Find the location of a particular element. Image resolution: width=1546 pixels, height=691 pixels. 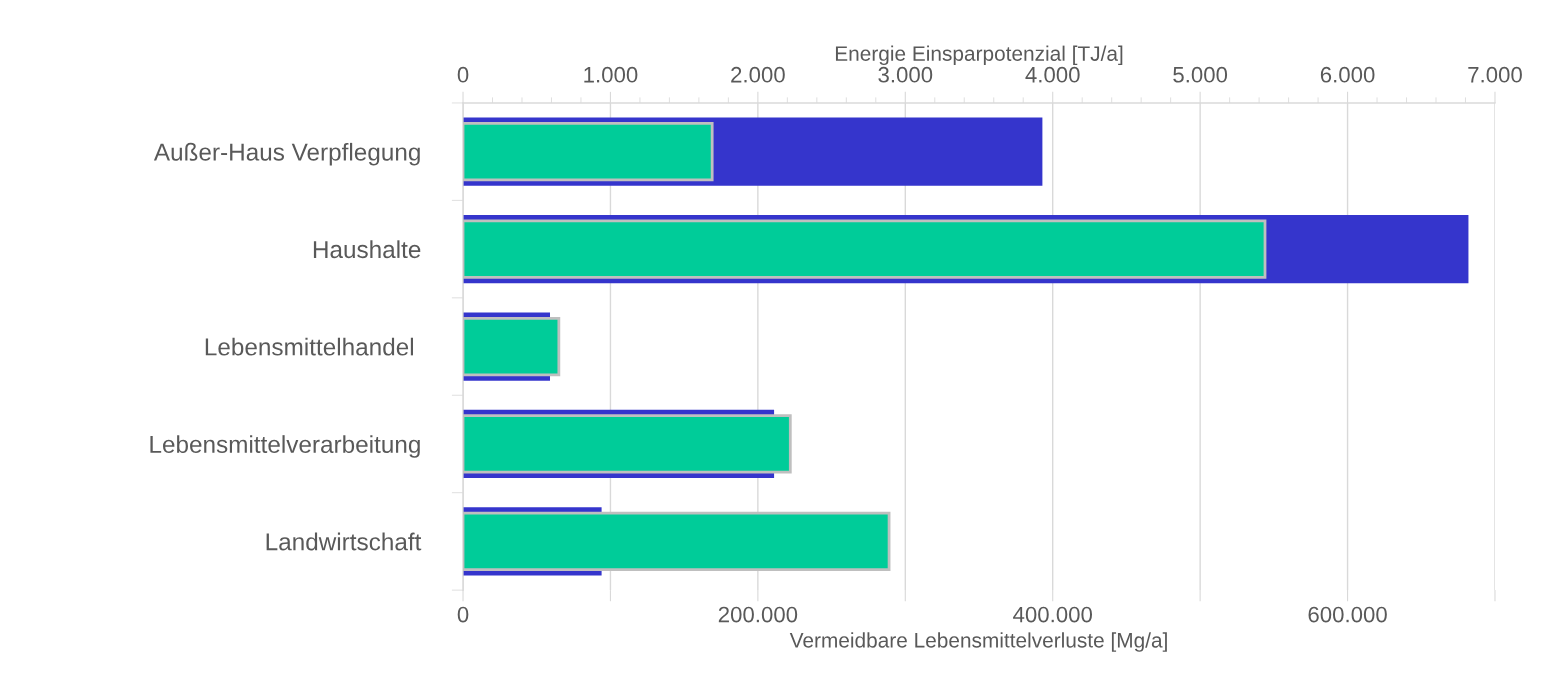

x2-tick-label: 1.000 is located at coordinates (611, 74).